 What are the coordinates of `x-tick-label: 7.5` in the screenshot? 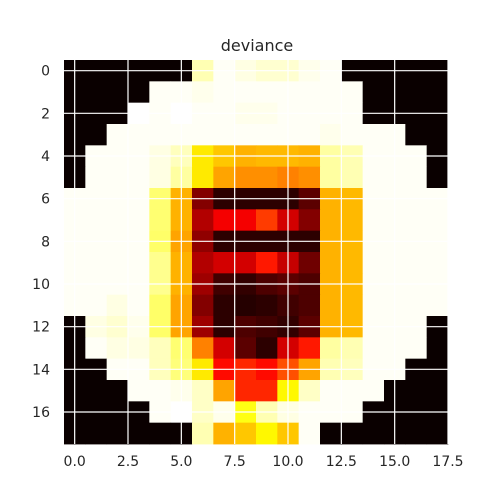 It's located at (235, 462).